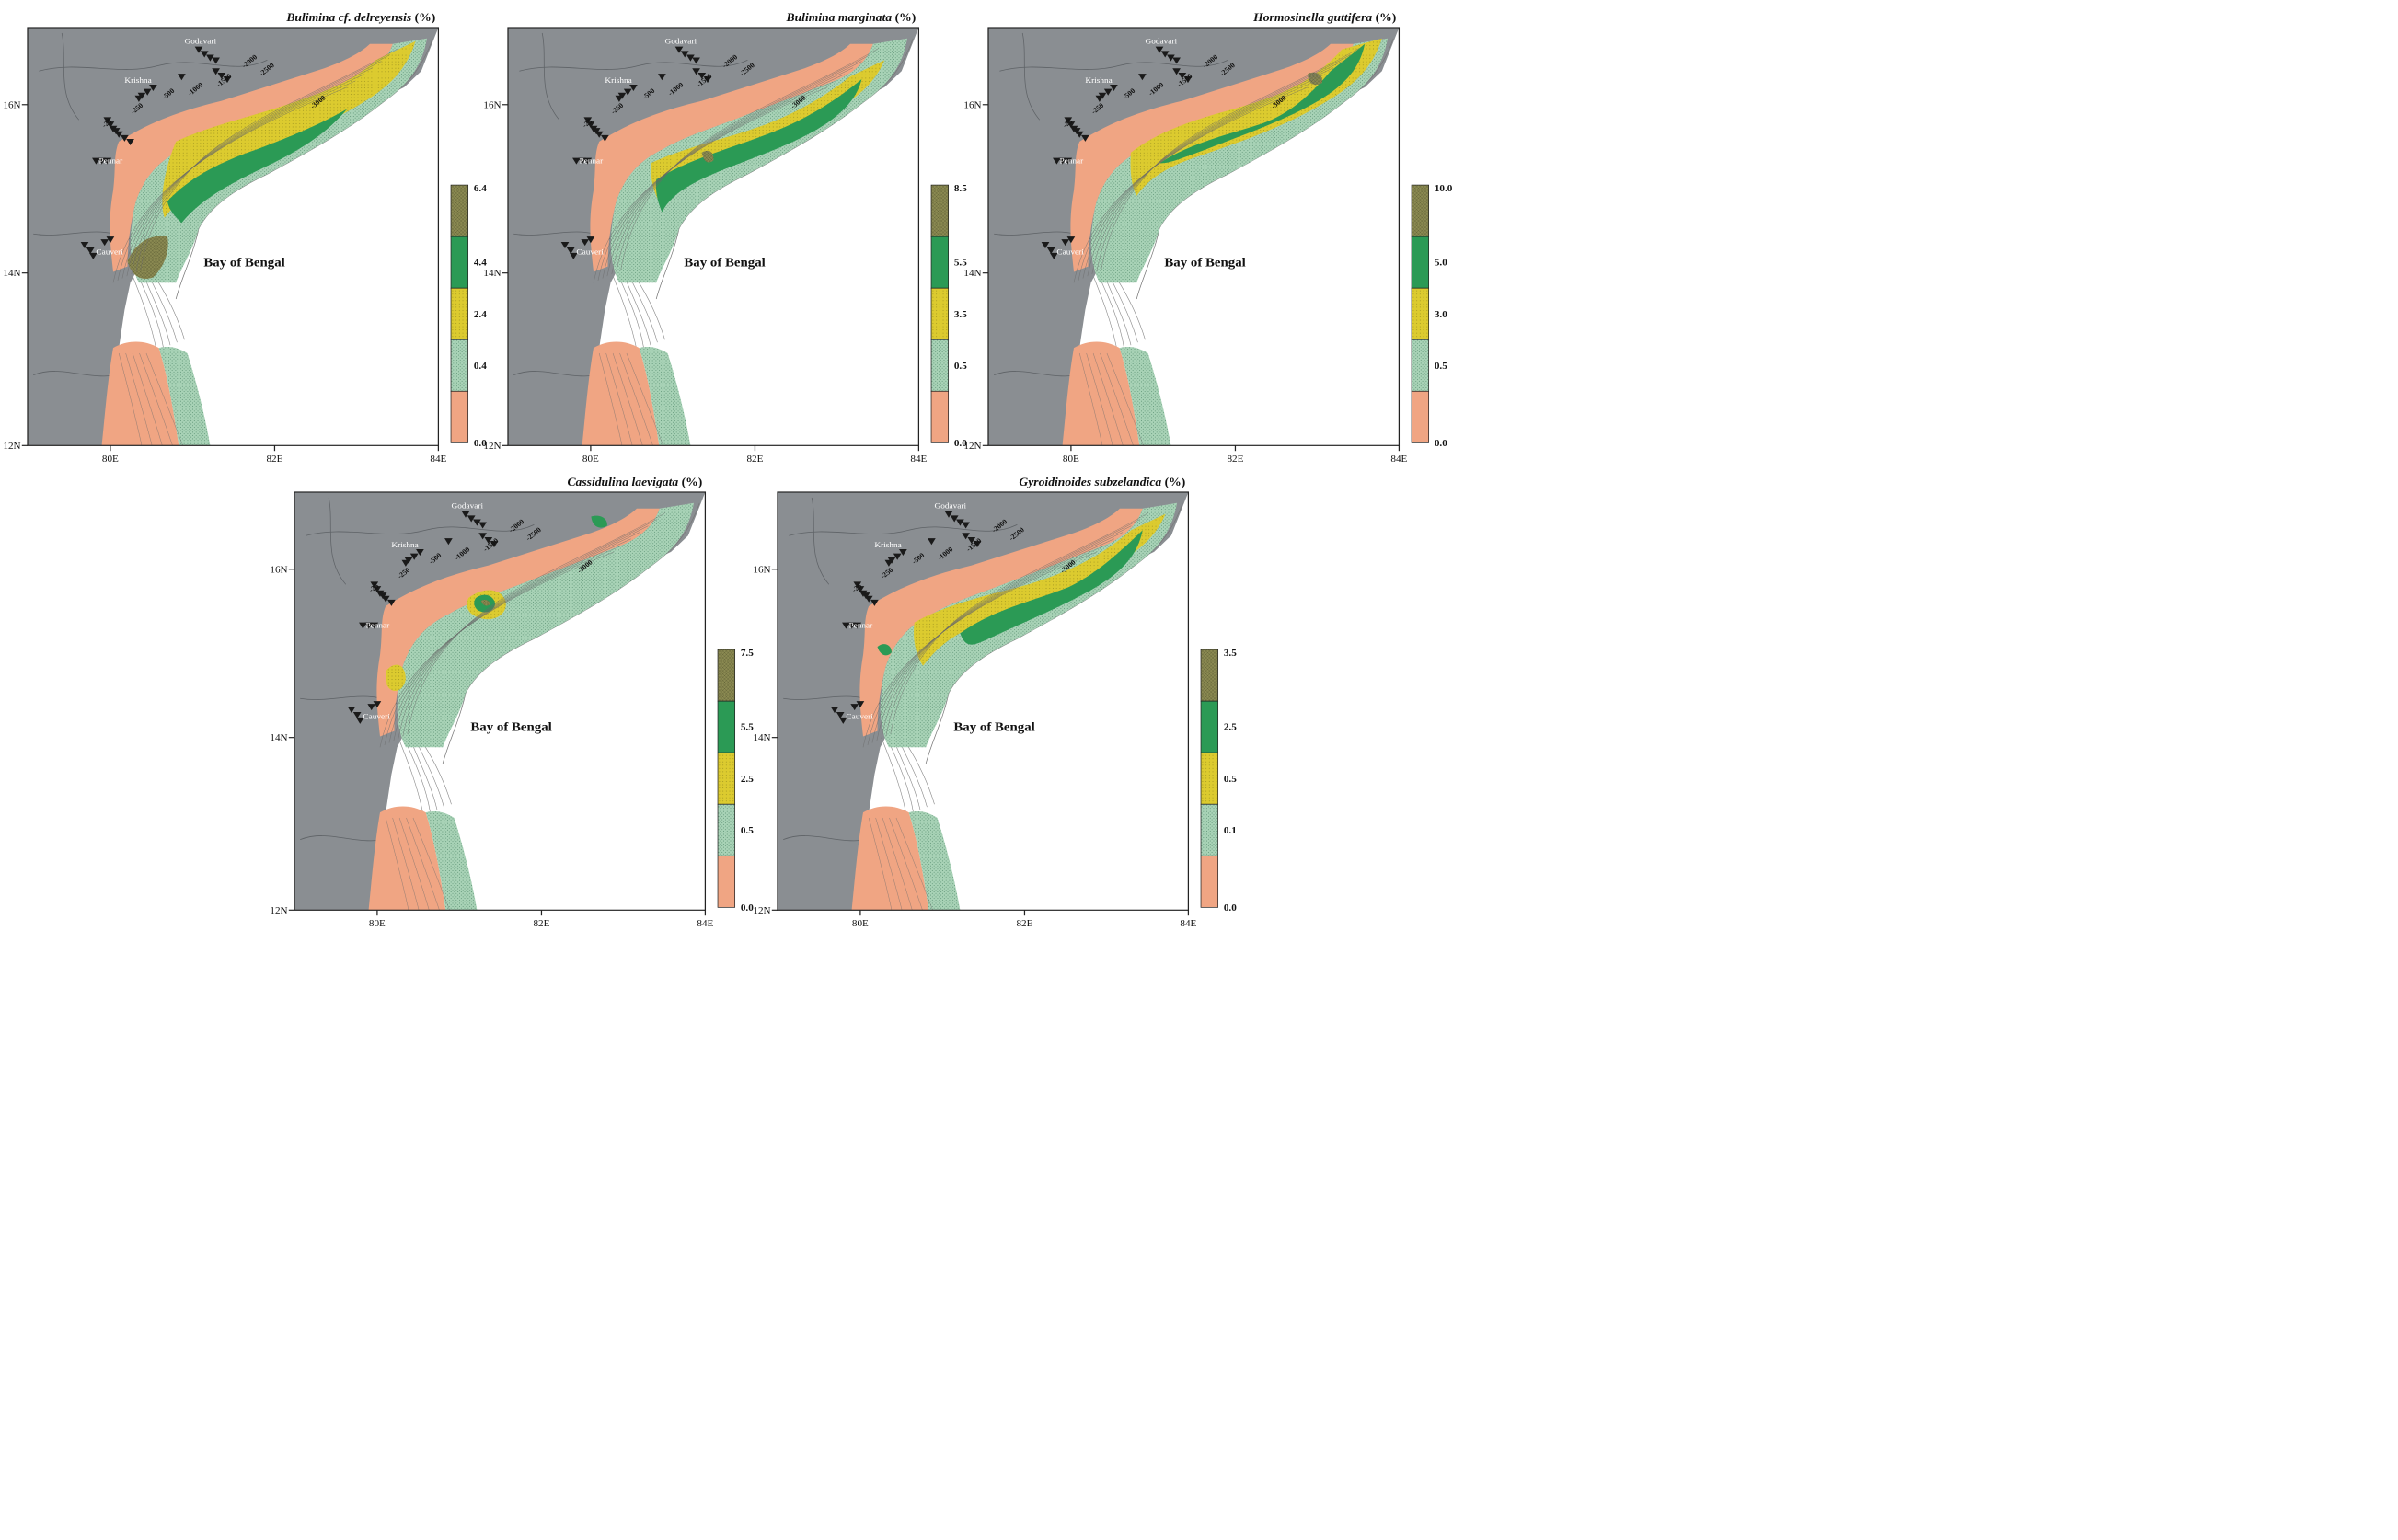 The height and width of the screenshot is (1540, 2398). I want to click on panel-title: Gyroidinoides subzelandica (%), so click(1102, 481).